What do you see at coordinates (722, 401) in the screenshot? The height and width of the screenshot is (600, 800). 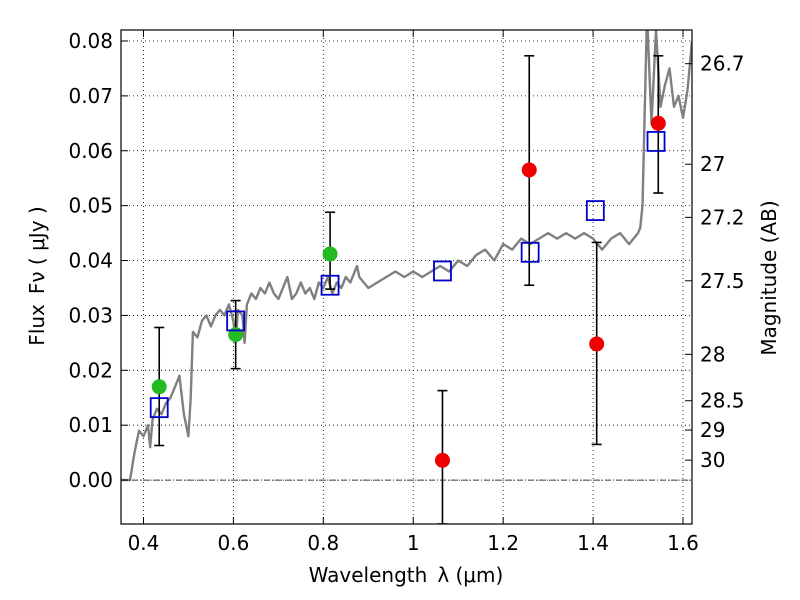 I see `mag-tick-label-5: 28.5` at bounding box center [722, 401].